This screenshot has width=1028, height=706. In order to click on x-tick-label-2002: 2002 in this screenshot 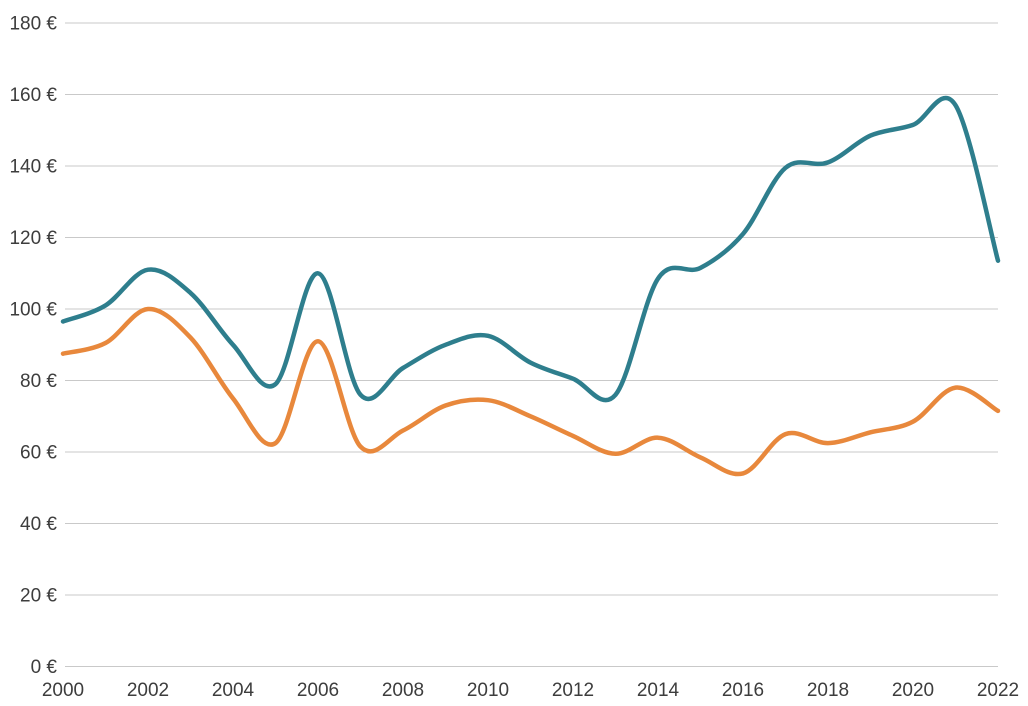, I will do `click(148, 690)`.